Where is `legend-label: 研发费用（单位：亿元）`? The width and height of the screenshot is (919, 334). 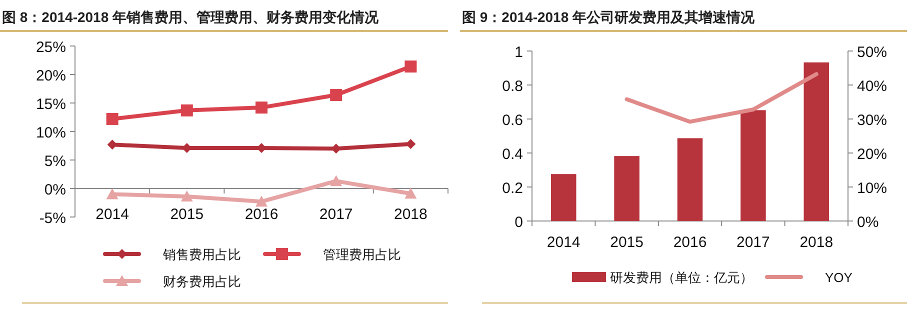
legend-label: 研发费用（单位：亿元） is located at coordinates (681, 277).